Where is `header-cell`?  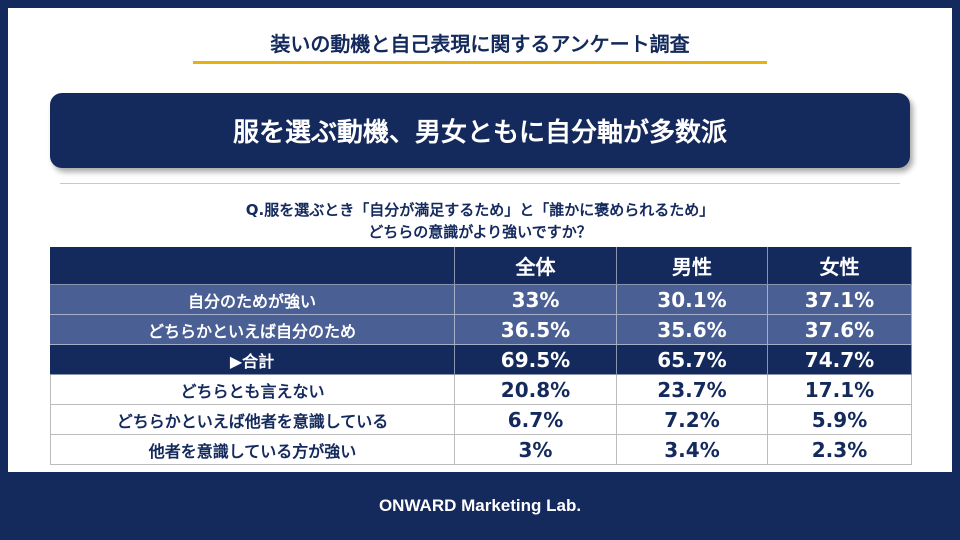 header-cell is located at coordinates (252, 266).